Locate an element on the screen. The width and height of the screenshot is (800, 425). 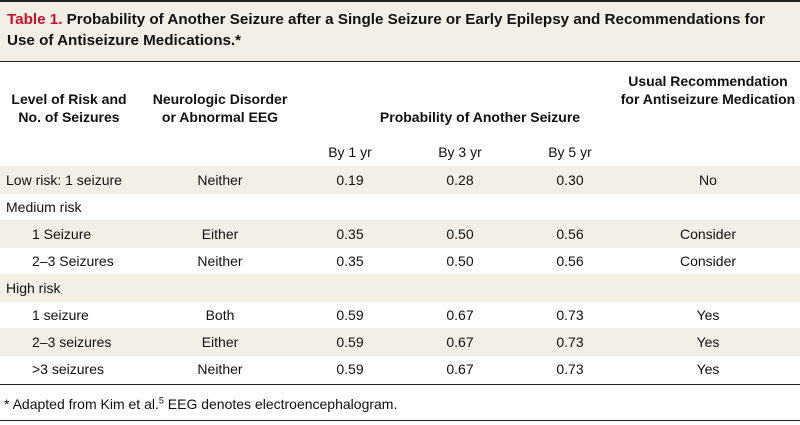
group-label: High risk is located at coordinates (33, 288).